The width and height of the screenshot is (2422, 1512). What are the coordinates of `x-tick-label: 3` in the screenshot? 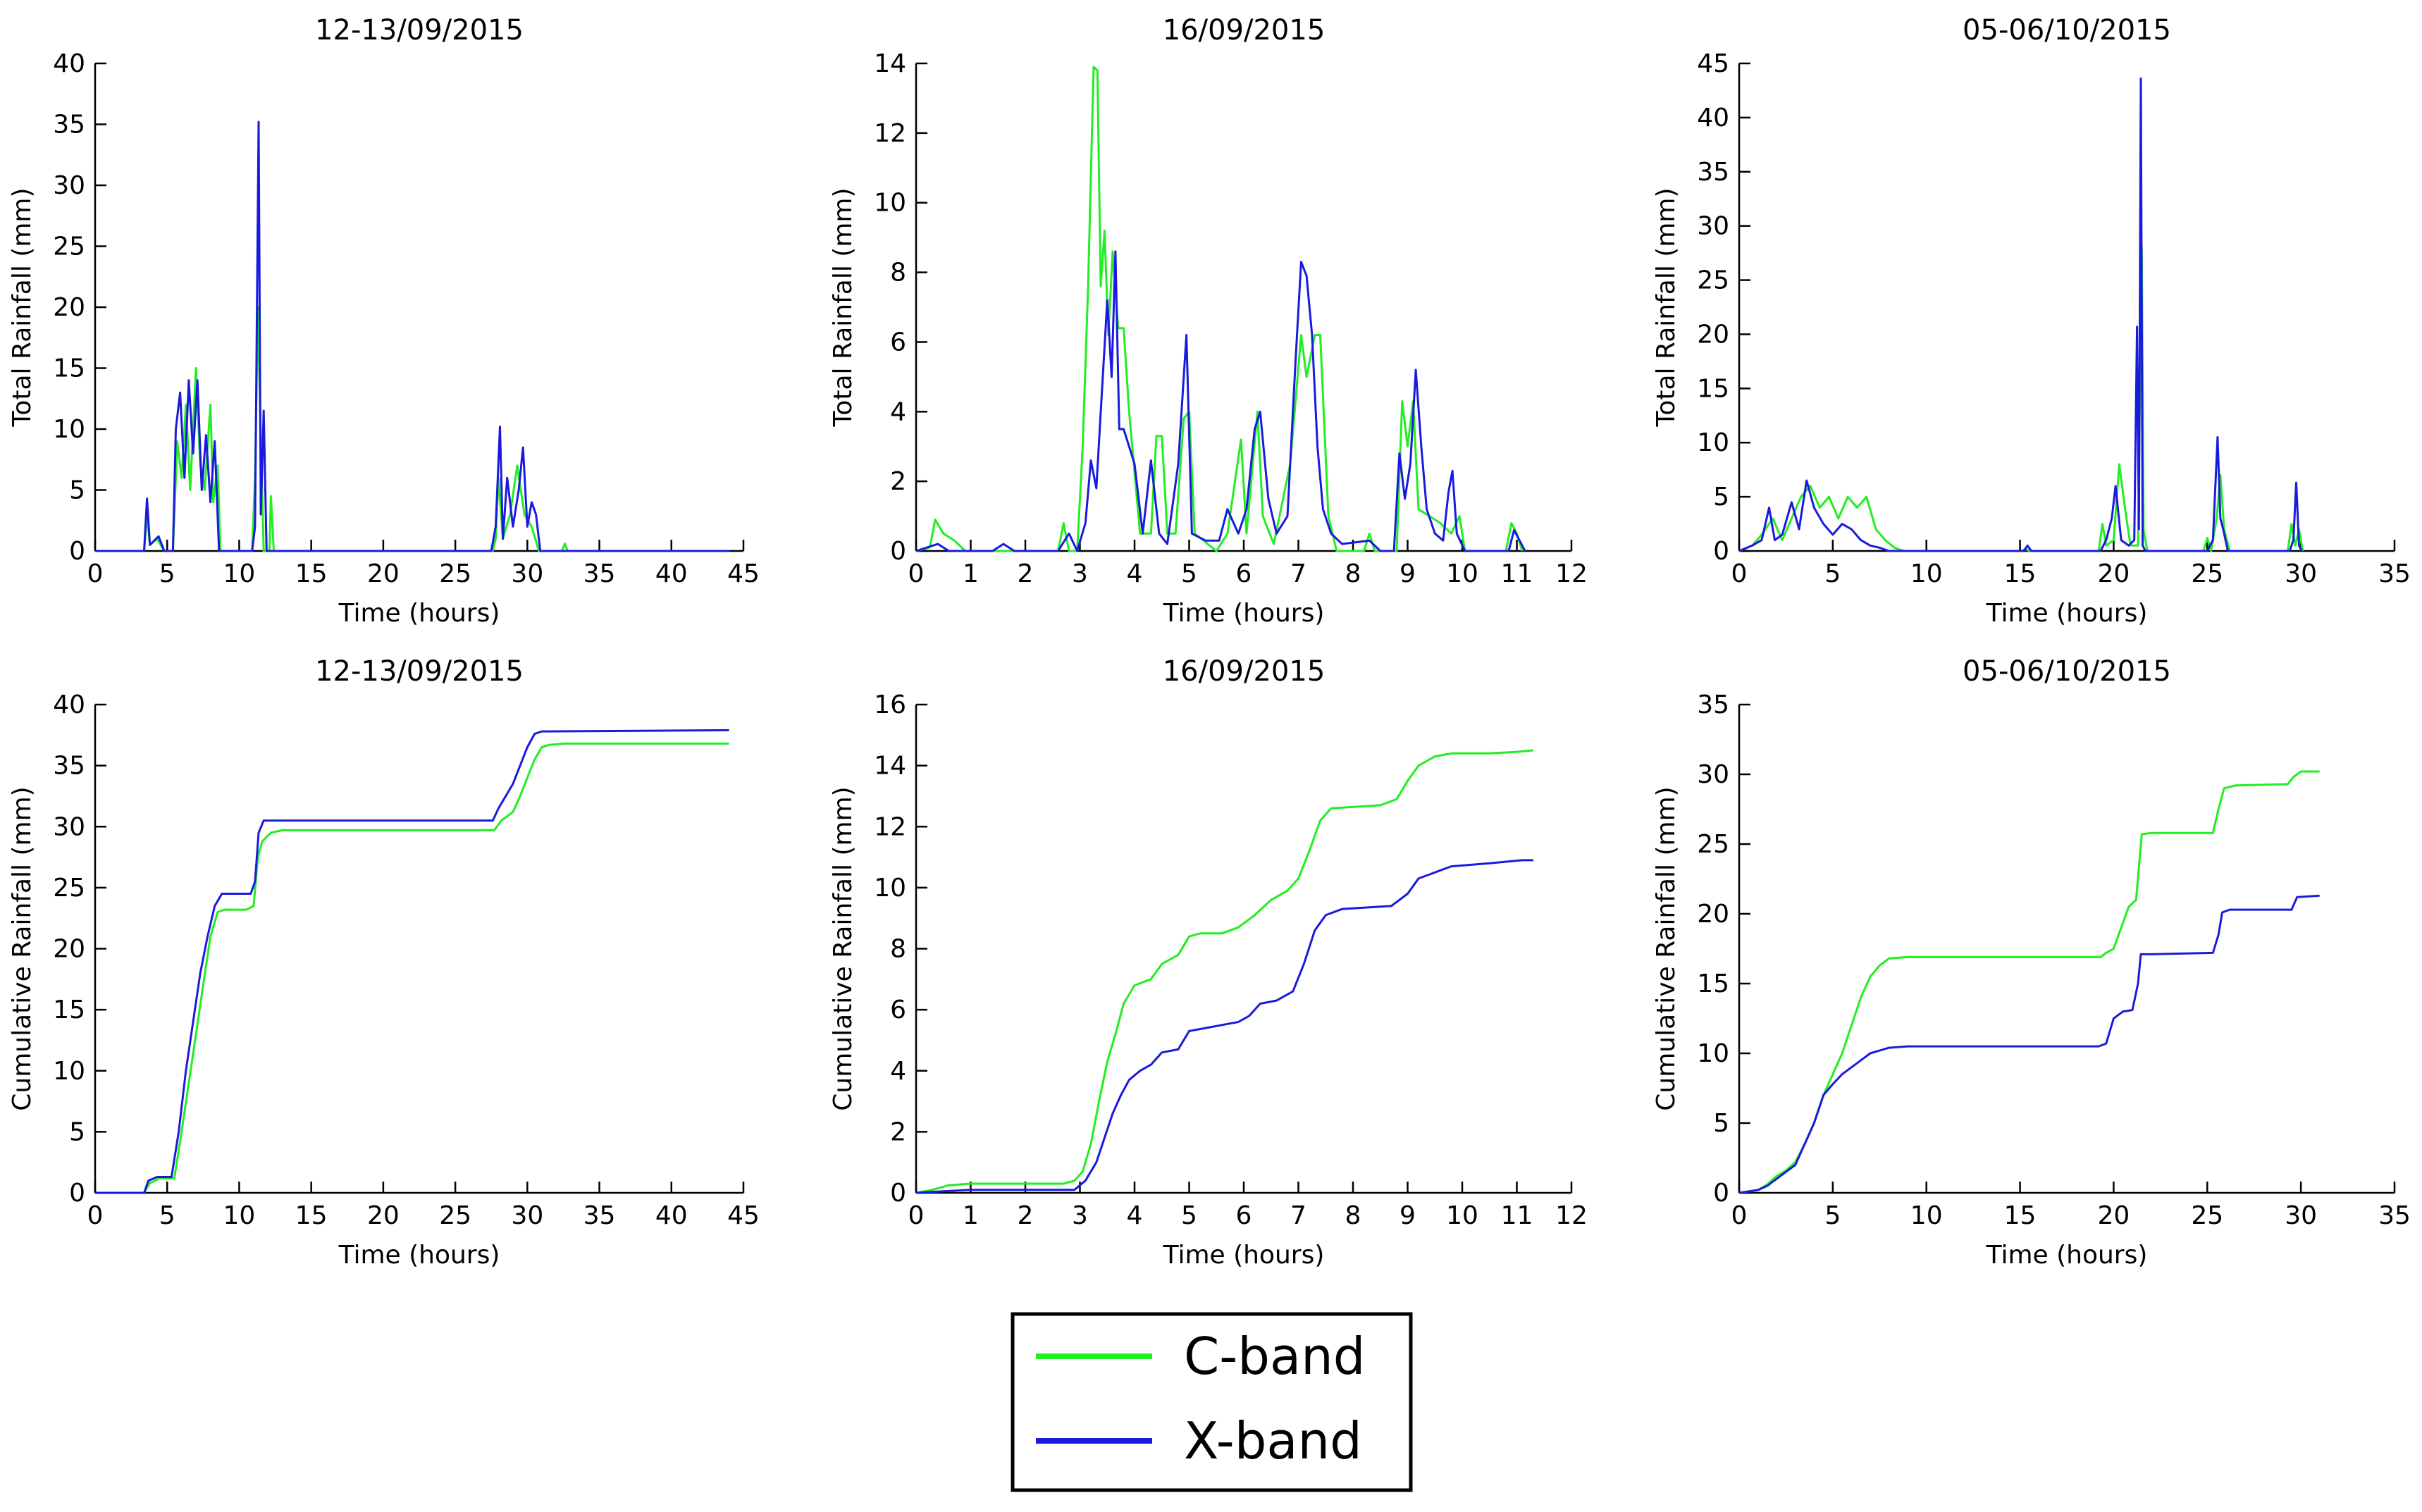 It's located at (1080, 1215).